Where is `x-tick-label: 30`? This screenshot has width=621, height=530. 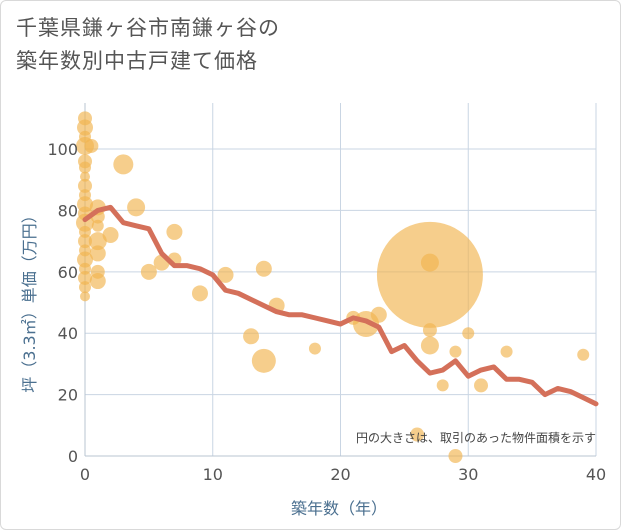 x-tick-label: 30 is located at coordinates (468, 474).